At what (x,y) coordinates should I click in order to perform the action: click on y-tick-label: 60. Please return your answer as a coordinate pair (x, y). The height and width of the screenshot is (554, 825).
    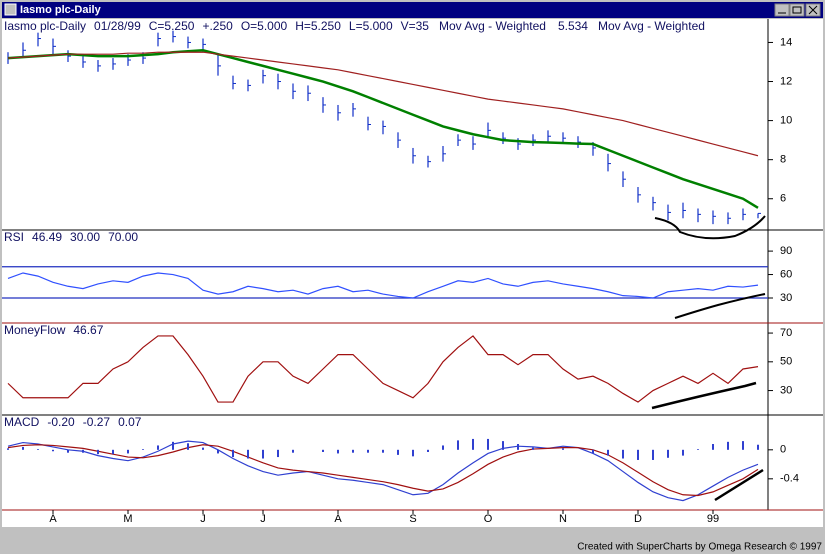
    Looking at the image, I should click on (786, 274).